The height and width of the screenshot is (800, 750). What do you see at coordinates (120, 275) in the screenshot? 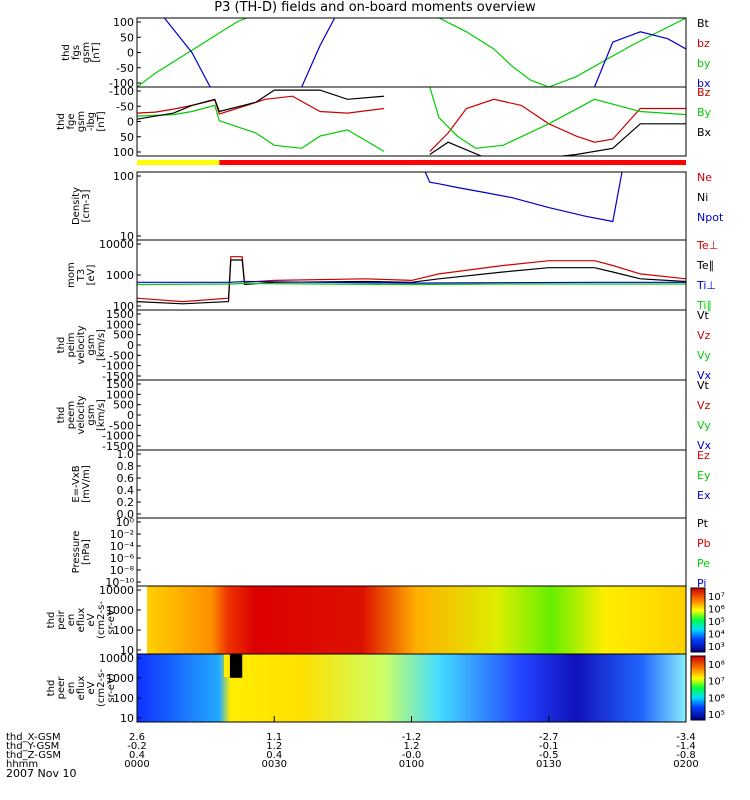
I see `panel-mom-temp-ytick-label: 1000` at bounding box center [120, 275].